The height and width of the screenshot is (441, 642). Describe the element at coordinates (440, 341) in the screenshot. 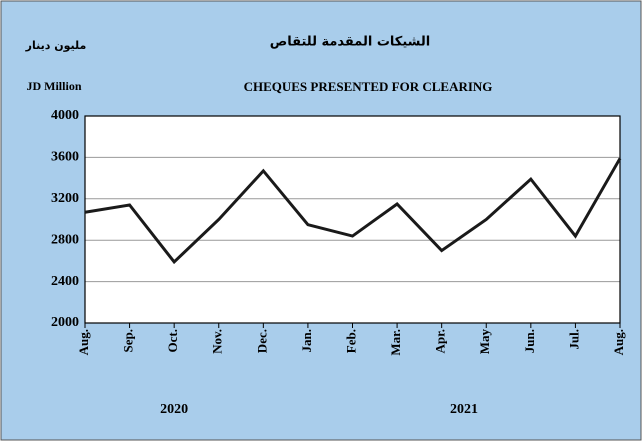

I see `x-tick-label: Apr.` at that location.